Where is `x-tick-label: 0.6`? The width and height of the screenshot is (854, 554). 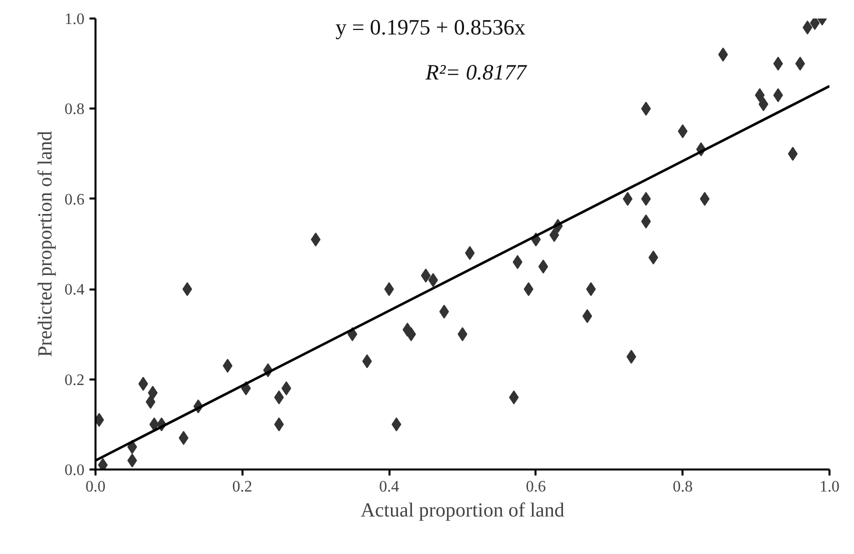 x-tick-label: 0.6 is located at coordinates (536, 487).